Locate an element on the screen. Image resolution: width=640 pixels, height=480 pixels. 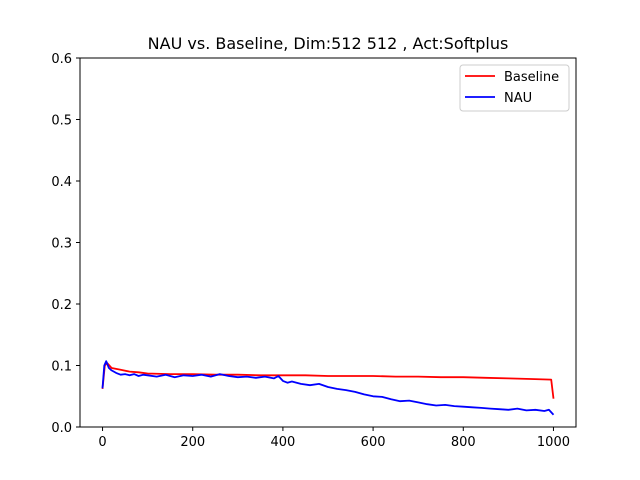
y-tick-label: 0.0 is located at coordinates (61, 428).